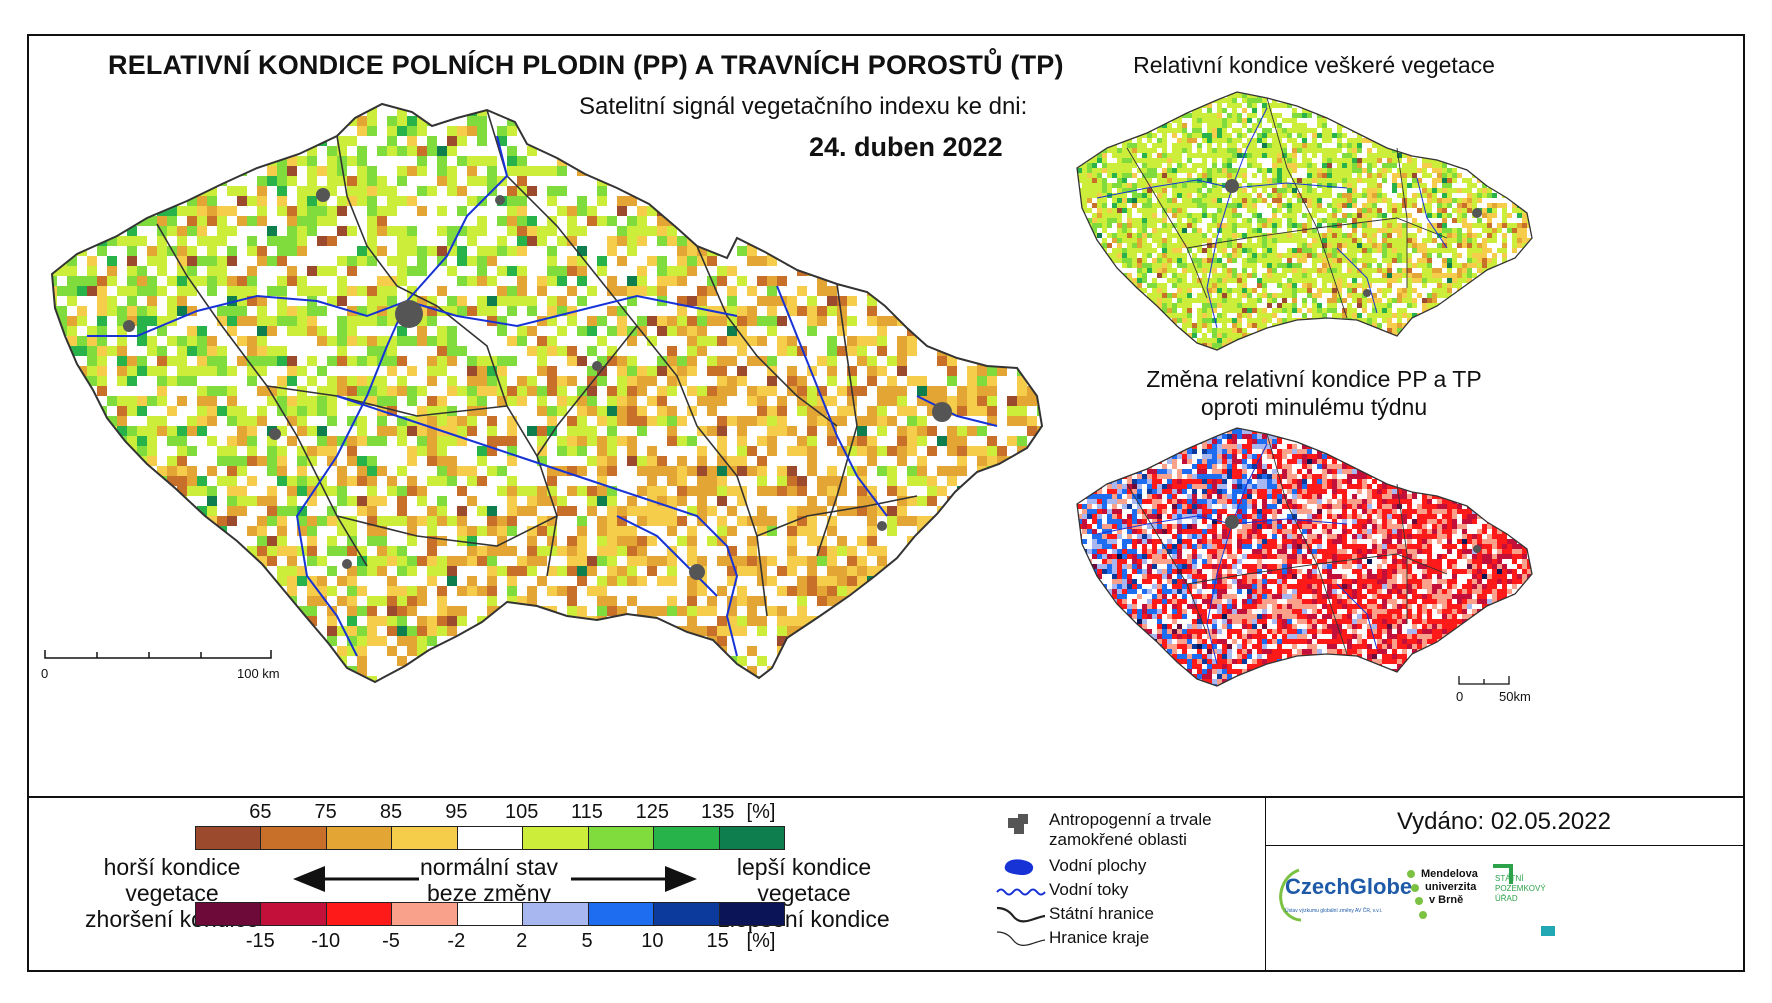 Image resolution: width=1772 pixels, height=1003 pixels. I want to click on condition-unit: [%], so click(761, 812).